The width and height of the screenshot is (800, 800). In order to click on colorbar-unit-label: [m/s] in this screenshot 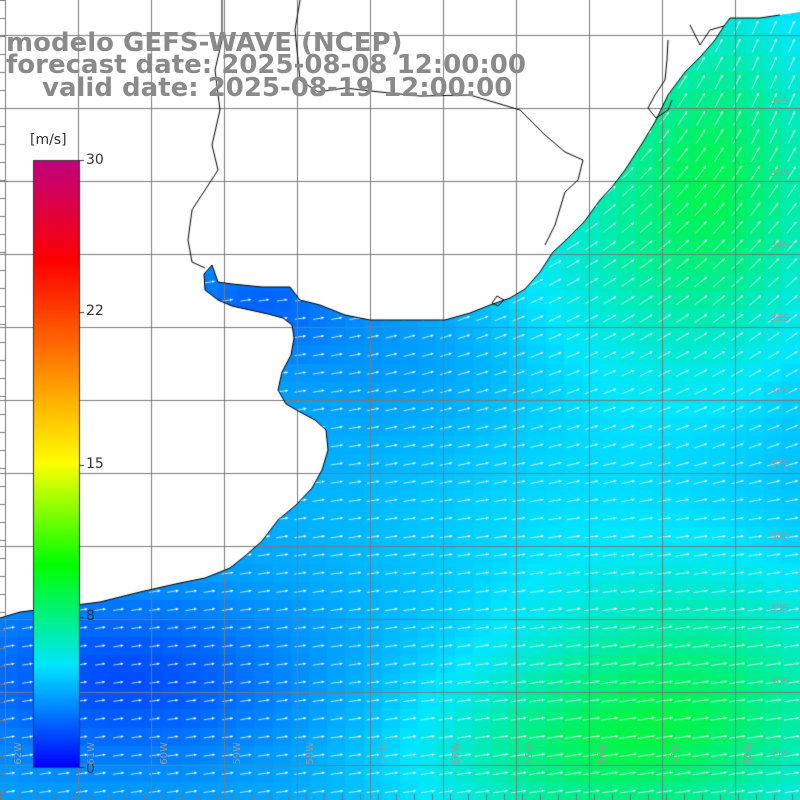, I will do `click(48, 140)`.